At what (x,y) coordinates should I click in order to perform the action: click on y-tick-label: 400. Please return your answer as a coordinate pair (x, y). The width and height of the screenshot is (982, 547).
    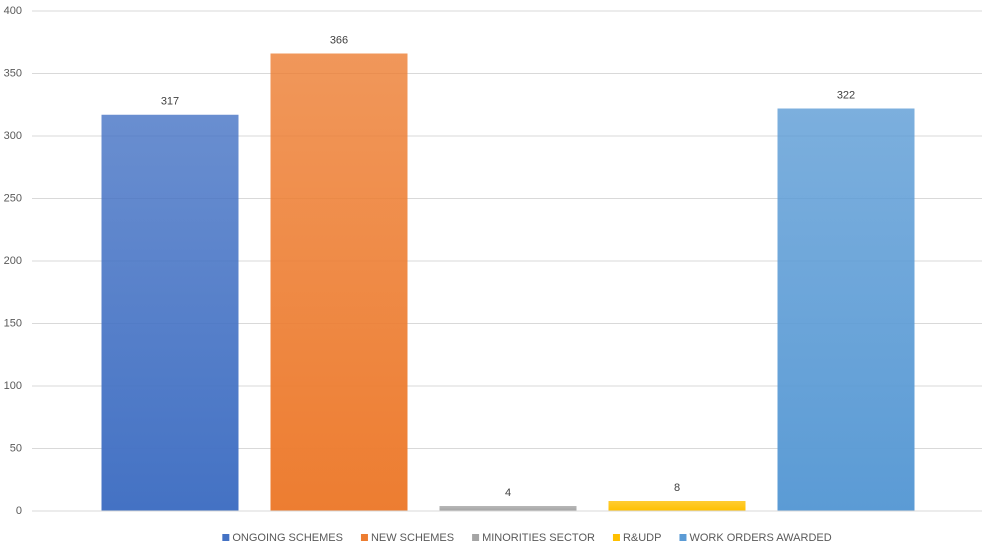
    Looking at the image, I should click on (13, 11).